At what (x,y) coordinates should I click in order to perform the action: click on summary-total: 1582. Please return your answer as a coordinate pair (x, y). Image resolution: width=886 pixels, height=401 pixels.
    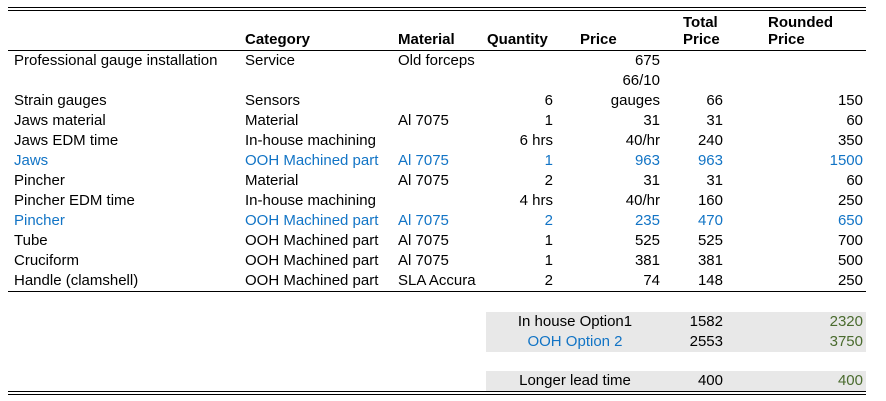
    Looking at the image, I should click on (706, 321).